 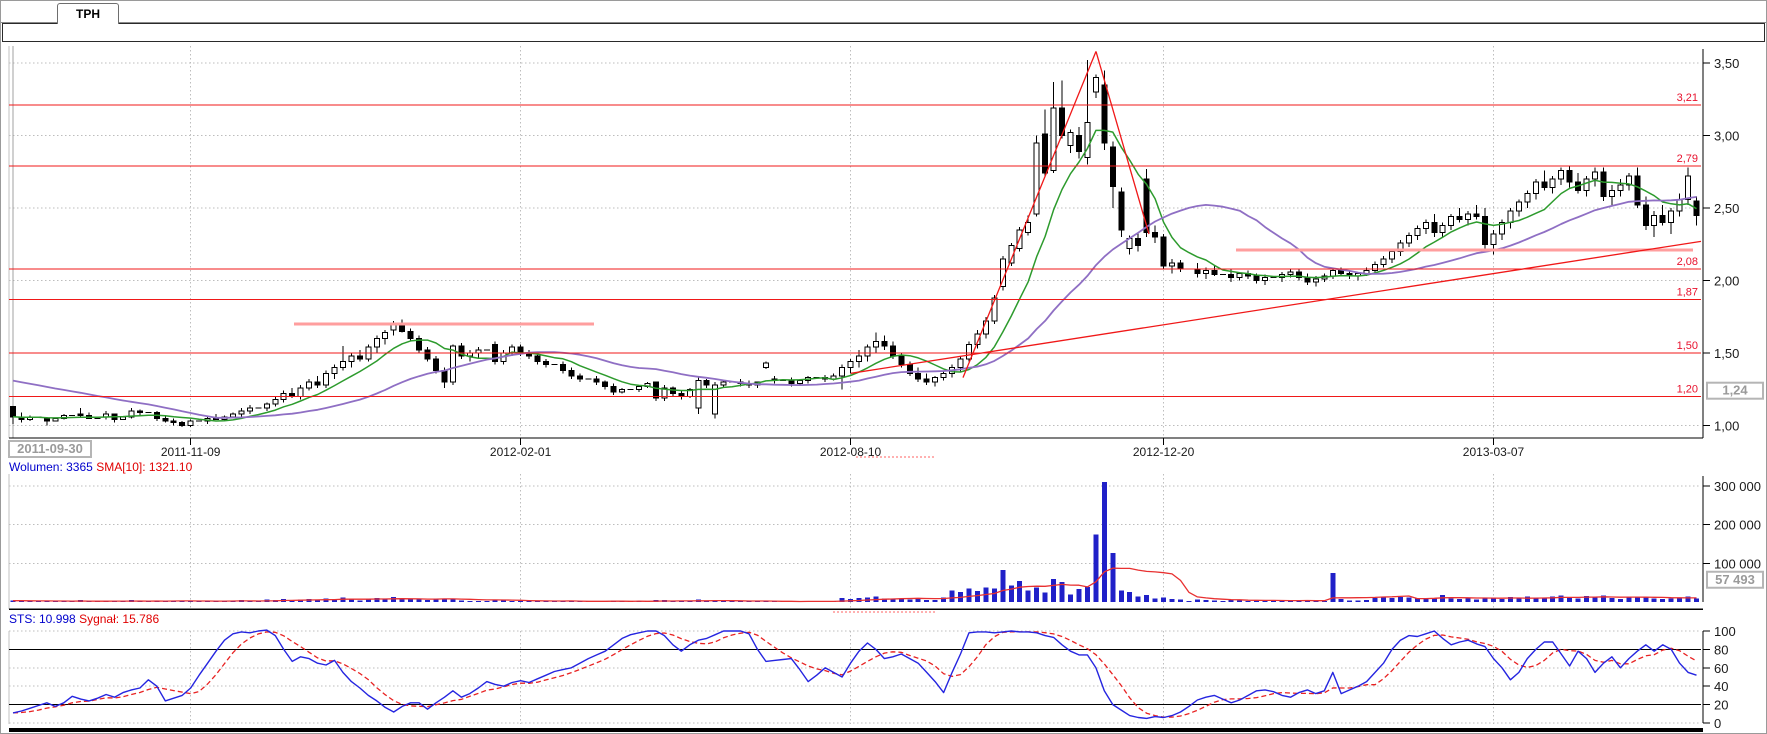 What do you see at coordinates (856, 730) in the screenshot?
I see `bottom-divider-bar` at bounding box center [856, 730].